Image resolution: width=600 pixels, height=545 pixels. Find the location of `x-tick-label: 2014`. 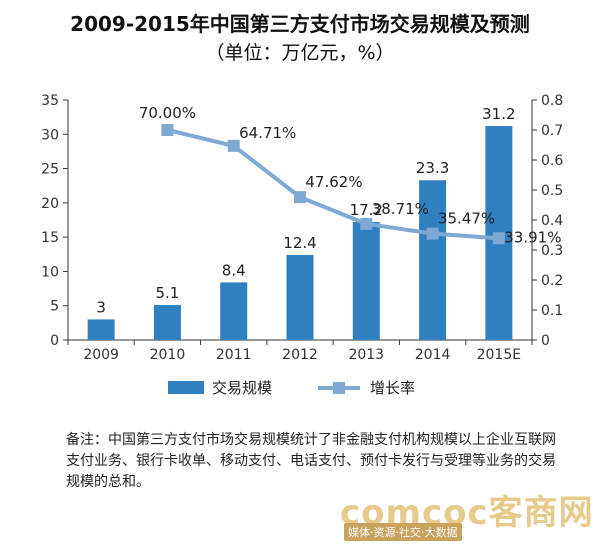

x-tick-label: 2014 is located at coordinates (433, 355).